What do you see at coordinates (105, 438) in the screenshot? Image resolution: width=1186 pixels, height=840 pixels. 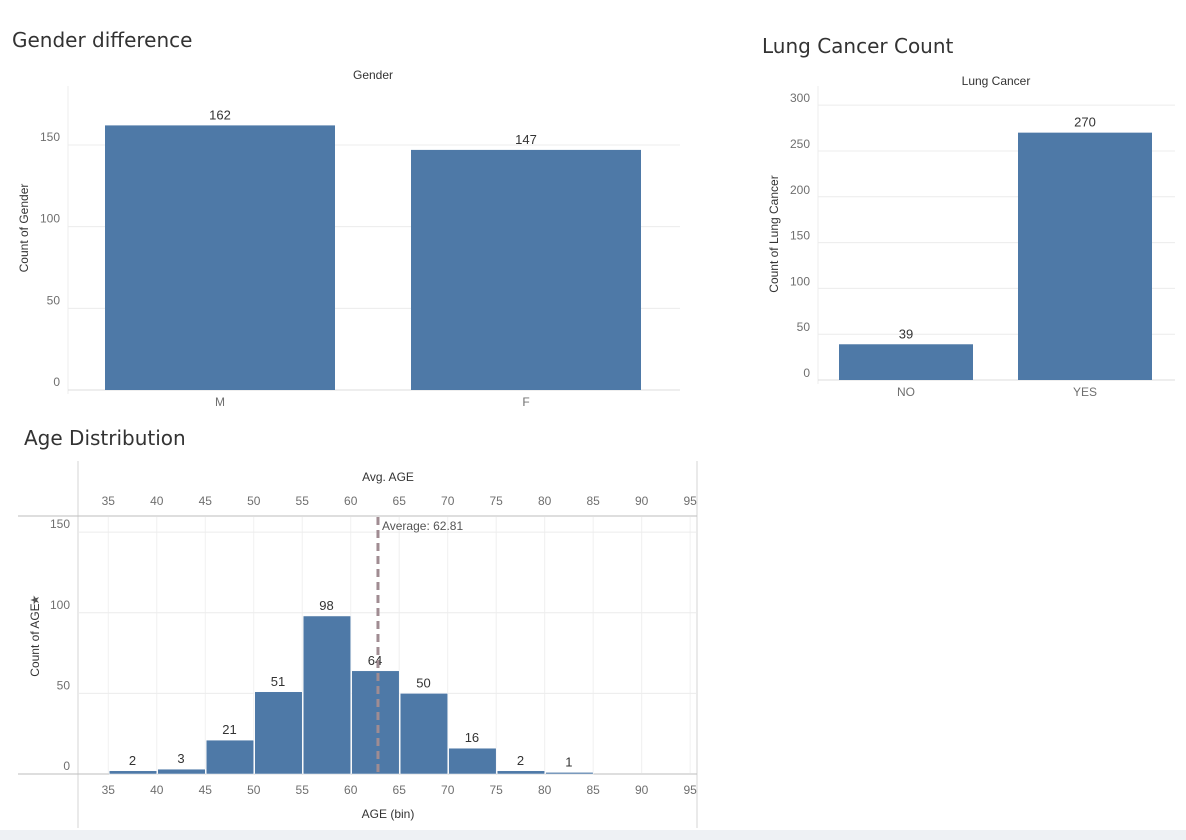 I see `age-chart-title: Age Distribution` at bounding box center [105, 438].